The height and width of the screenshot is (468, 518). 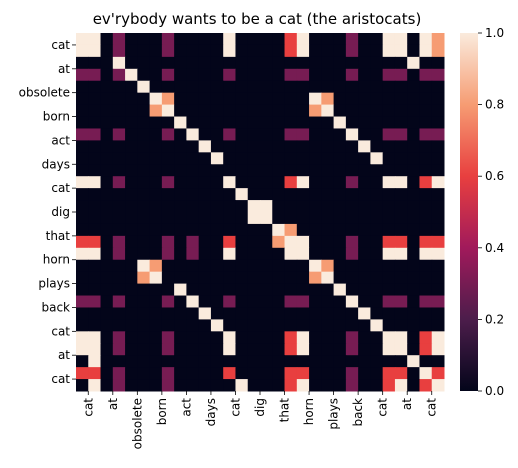 I want to click on x-tick-label: horn, so click(x=309, y=411).